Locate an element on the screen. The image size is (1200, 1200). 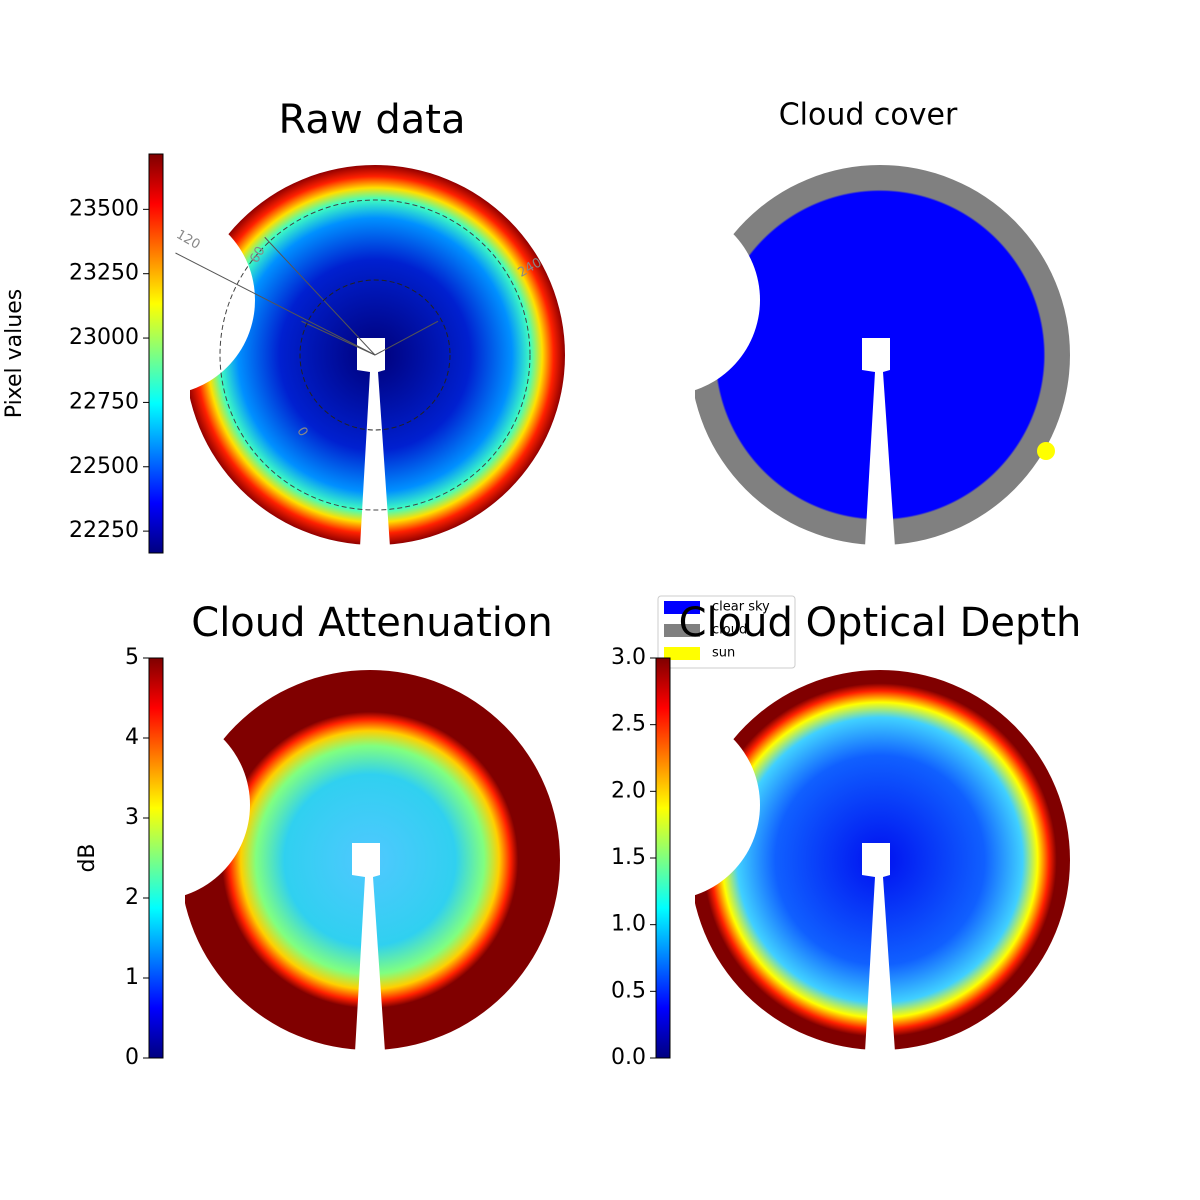
colorbar-label: Pixel values is located at coordinates (14, 353).